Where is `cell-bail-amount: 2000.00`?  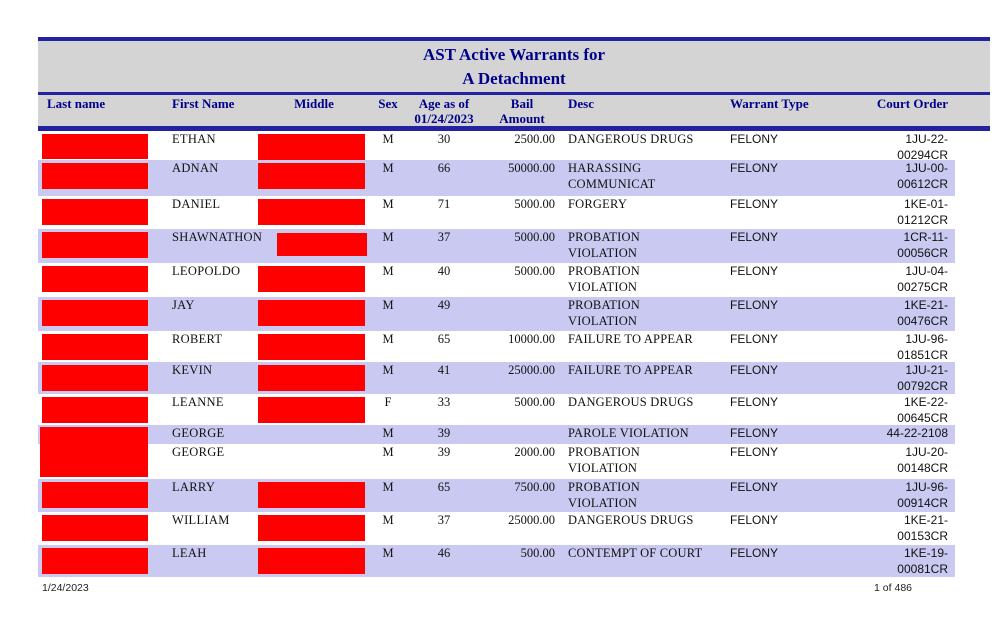 cell-bail-amount: 2000.00 is located at coordinates (534, 452).